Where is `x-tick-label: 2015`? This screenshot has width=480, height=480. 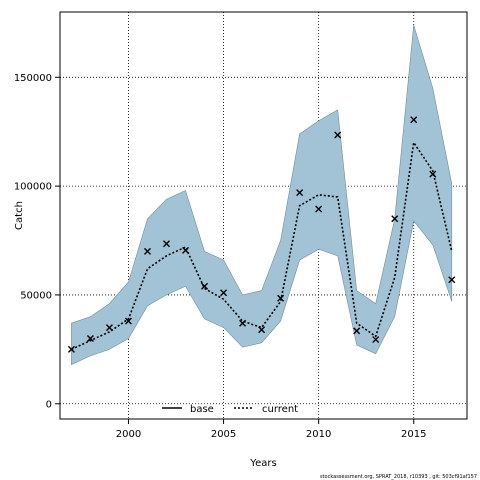 x-tick-label: 2015 is located at coordinates (413, 434).